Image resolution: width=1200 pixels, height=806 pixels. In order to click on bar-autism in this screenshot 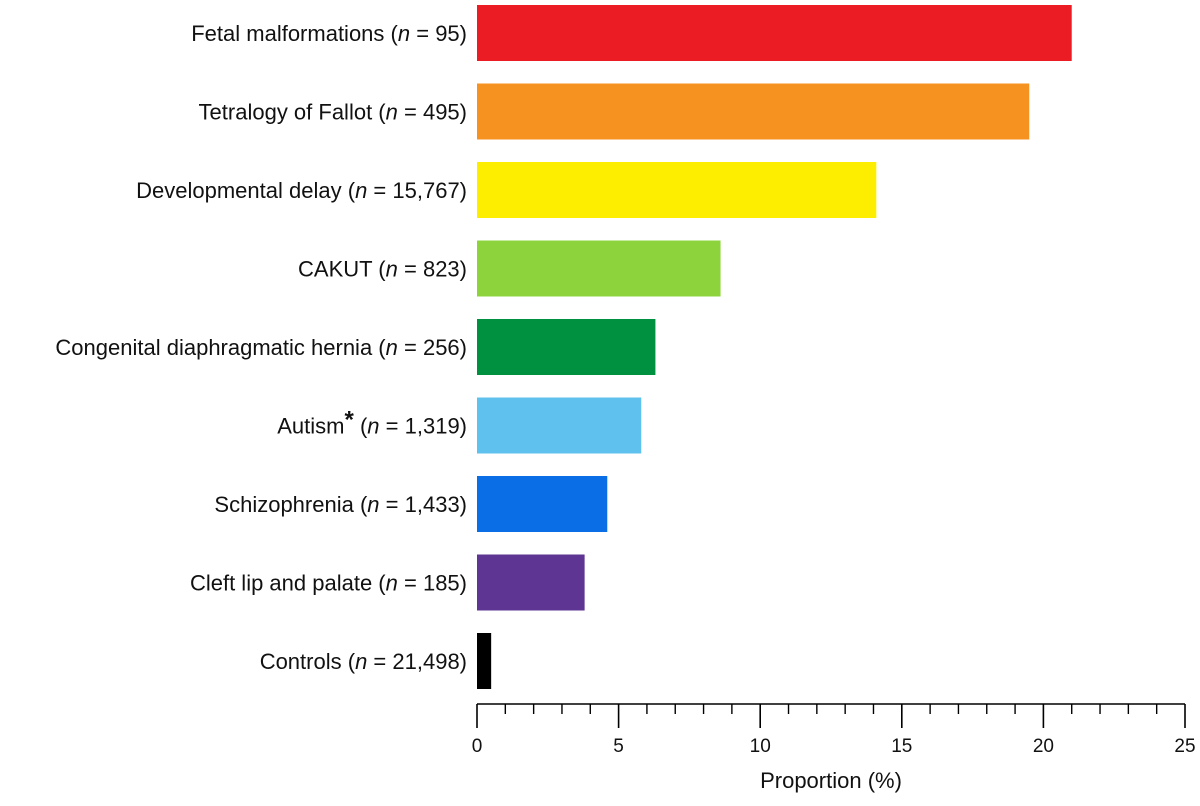, I will do `click(559, 425)`.